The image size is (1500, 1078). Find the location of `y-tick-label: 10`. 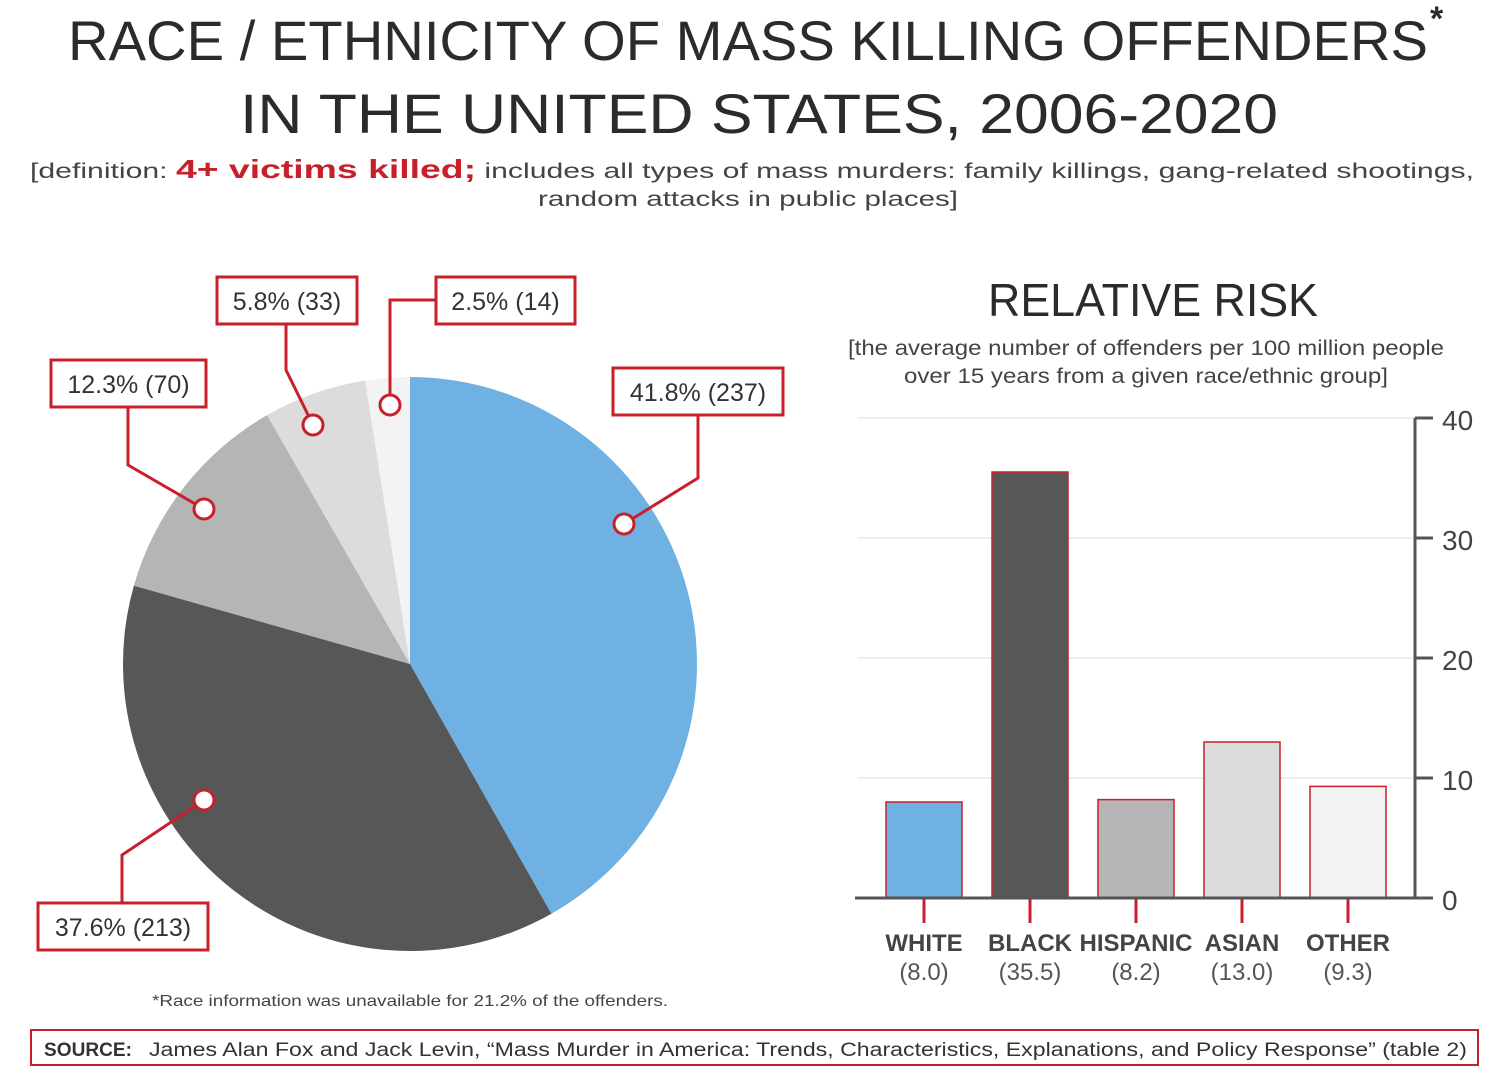

y-tick-label: 10 is located at coordinates (1457, 780).